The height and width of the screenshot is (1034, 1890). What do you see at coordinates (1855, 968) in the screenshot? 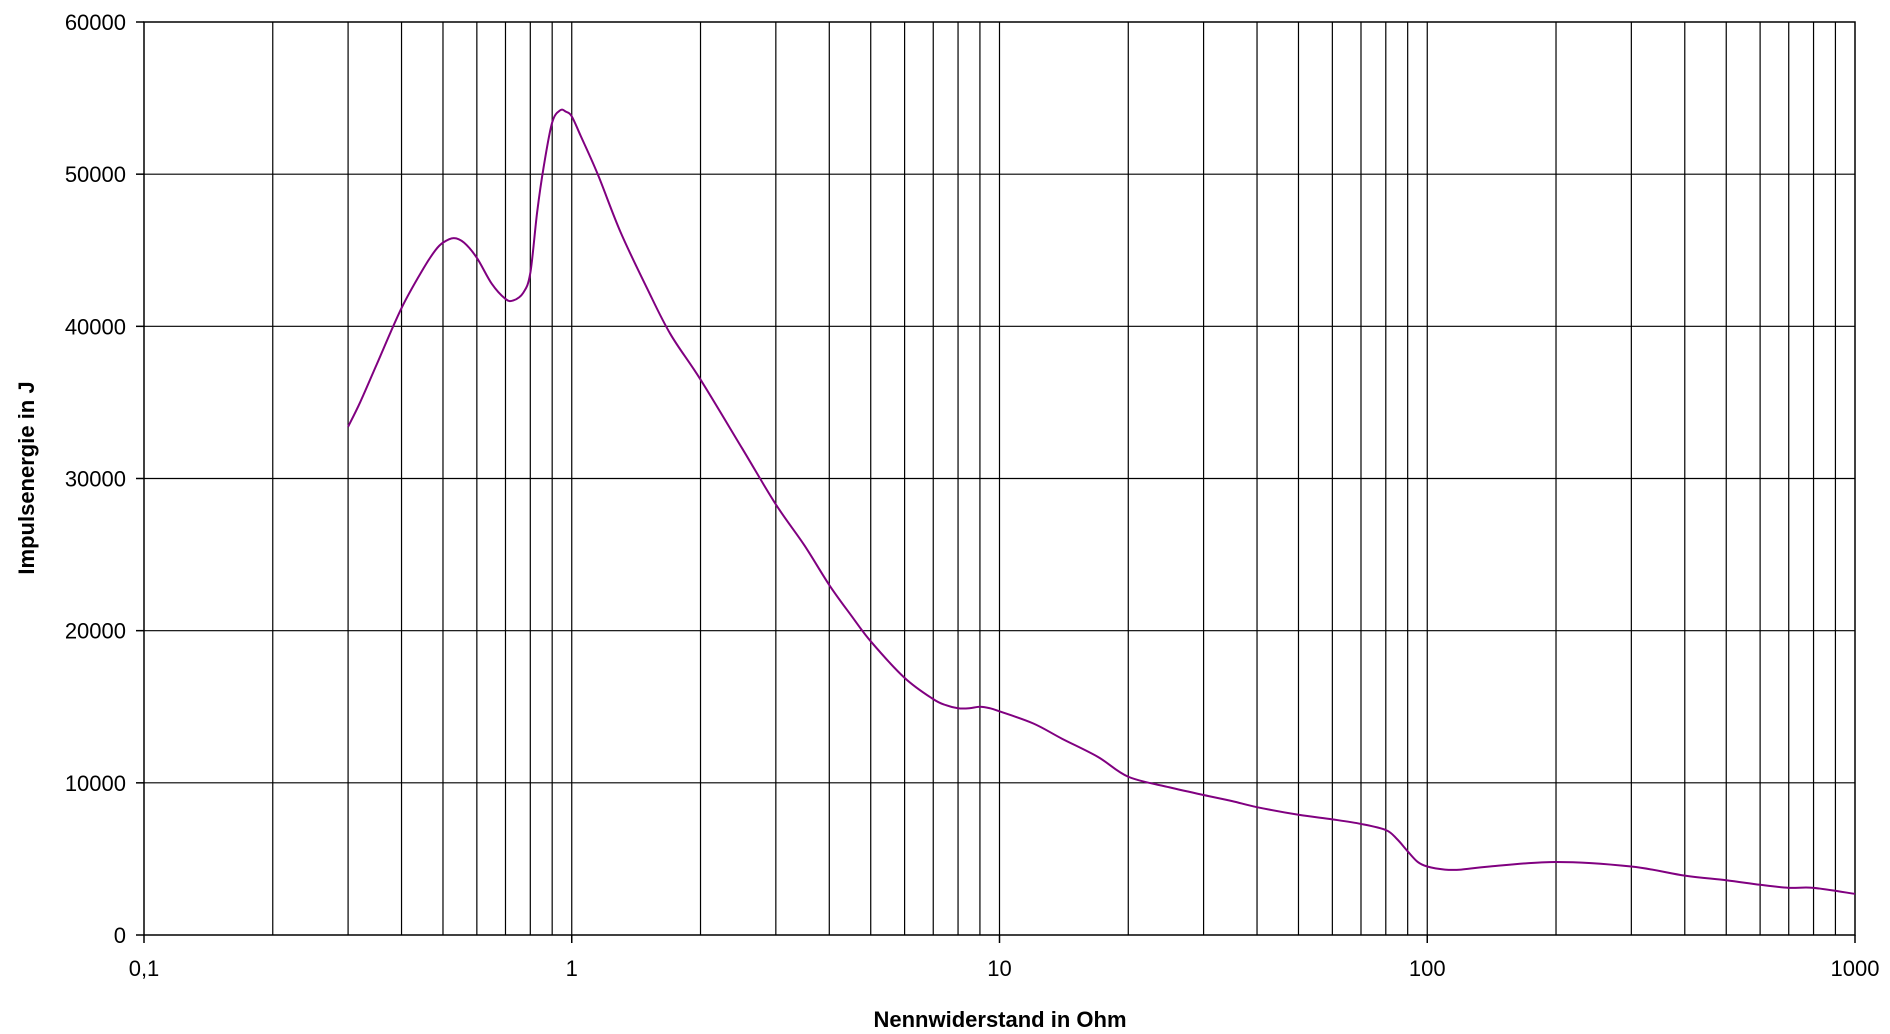
I see `x-tick-label: 1000` at bounding box center [1855, 968].